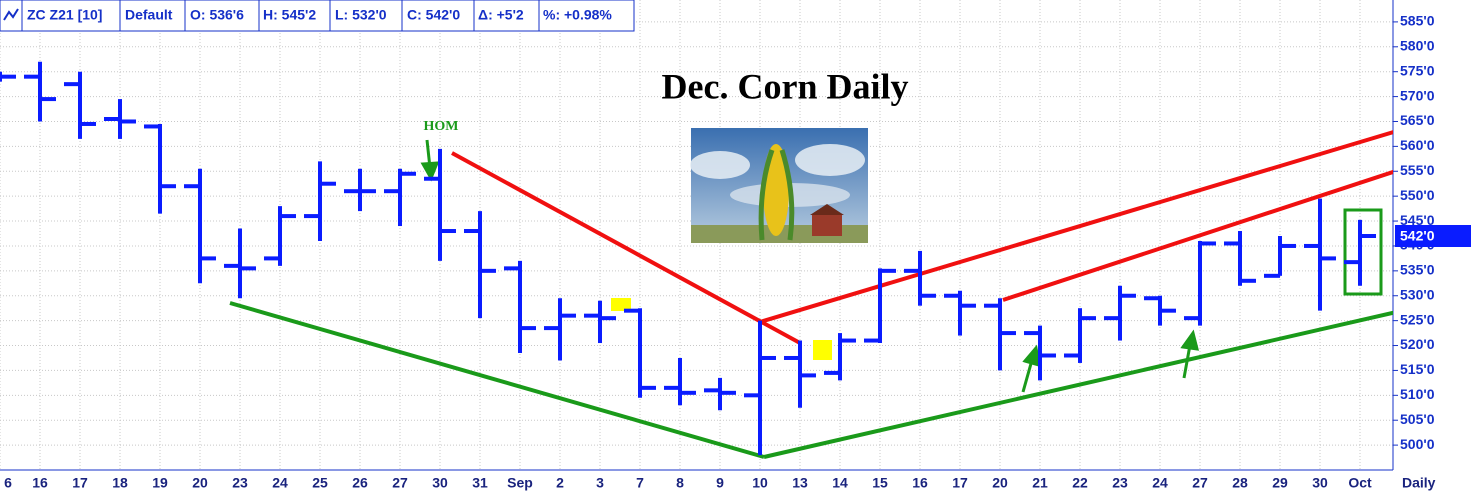 The height and width of the screenshot is (492, 1471). What do you see at coordinates (1080, 483) in the screenshot?
I see `x-tick-label: 22` at bounding box center [1080, 483].